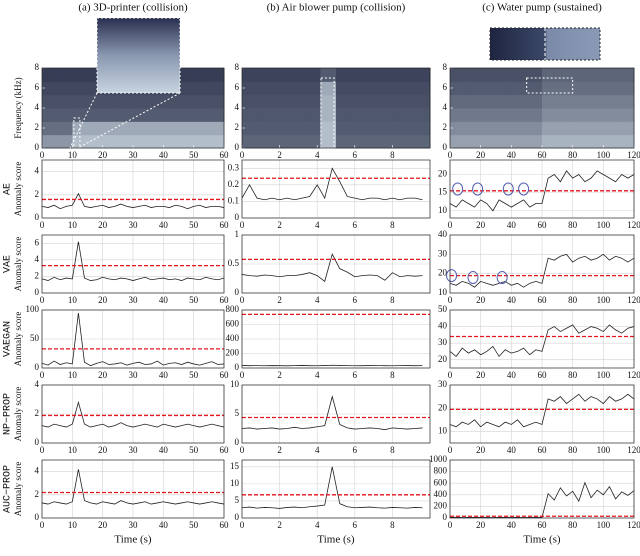 The height and width of the screenshot is (556, 640). What do you see at coordinates (37, 384) in the screenshot?
I see `y-tick-label: 4` at bounding box center [37, 384].